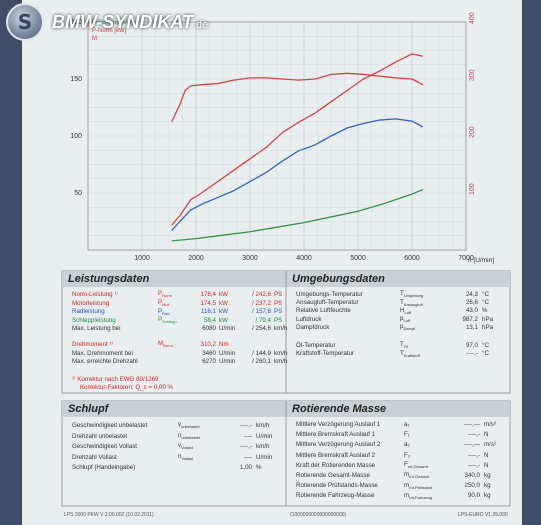 Image resolution: width=541 pixels, height=525 pixels. Describe the element at coordinates (167, 320) in the screenshot. I see `row-symbol: PSchlepp` at that location.